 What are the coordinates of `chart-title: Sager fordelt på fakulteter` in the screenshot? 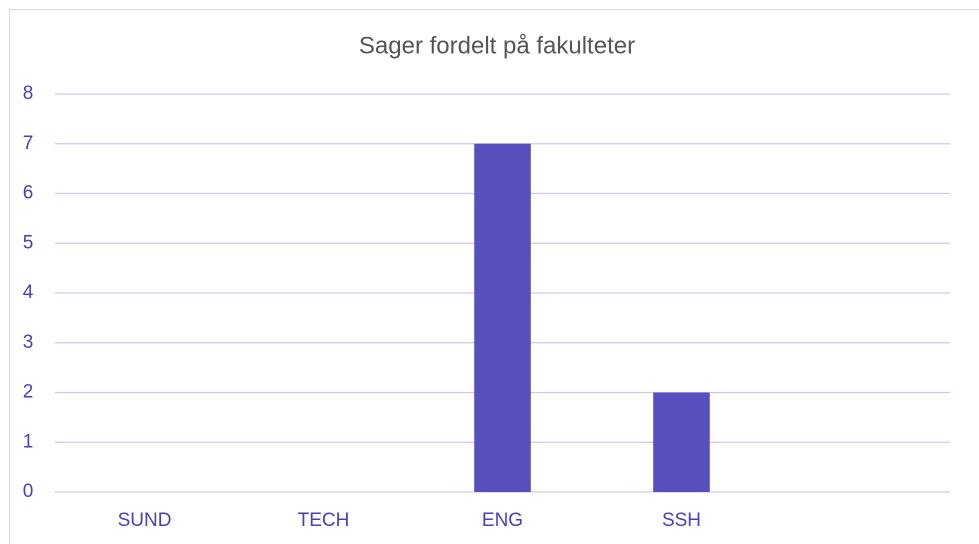 It's located at (497, 45).